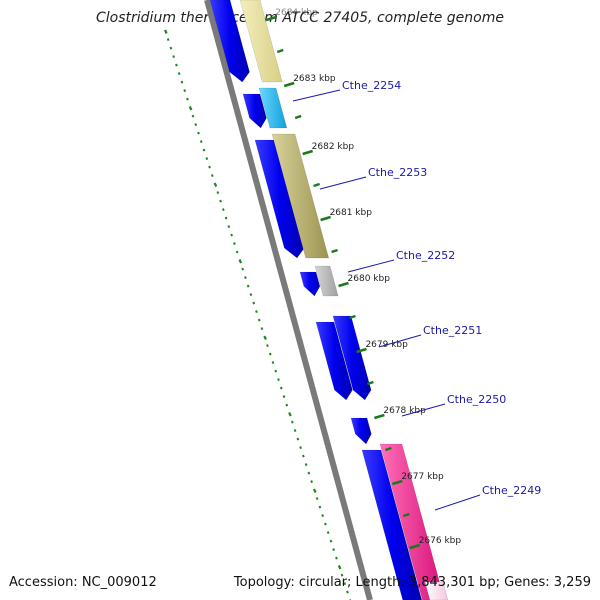 Image resolution: width=600 pixels, height=600 pixels. Describe the element at coordinates (422, 477) in the screenshot. I see `tick-label: 2677 kbp` at that location.